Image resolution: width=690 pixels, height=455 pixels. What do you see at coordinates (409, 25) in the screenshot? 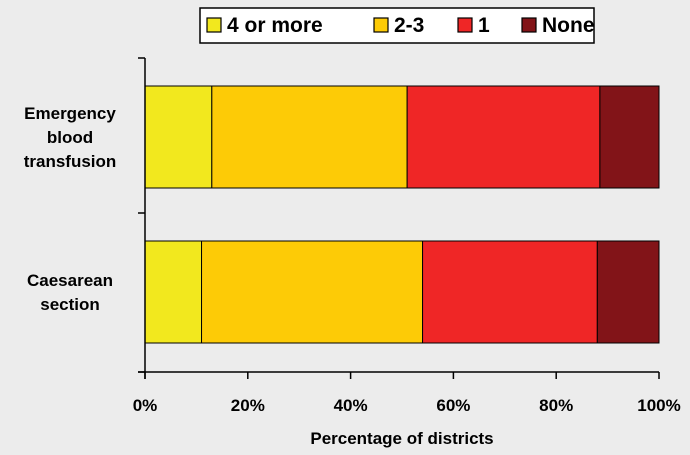
I see `legend-label-2-3: 2-3` at bounding box center [409, 25].